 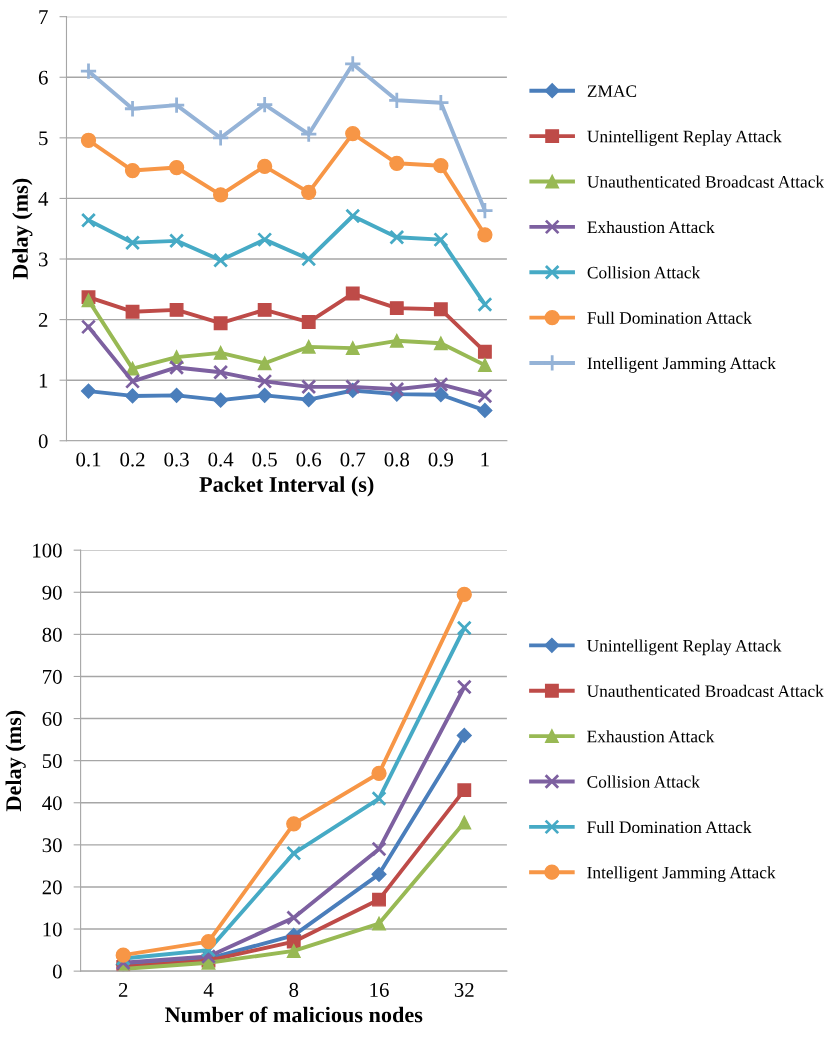 I want to click on y-tick-label: 20, so click(x=52, y=887).